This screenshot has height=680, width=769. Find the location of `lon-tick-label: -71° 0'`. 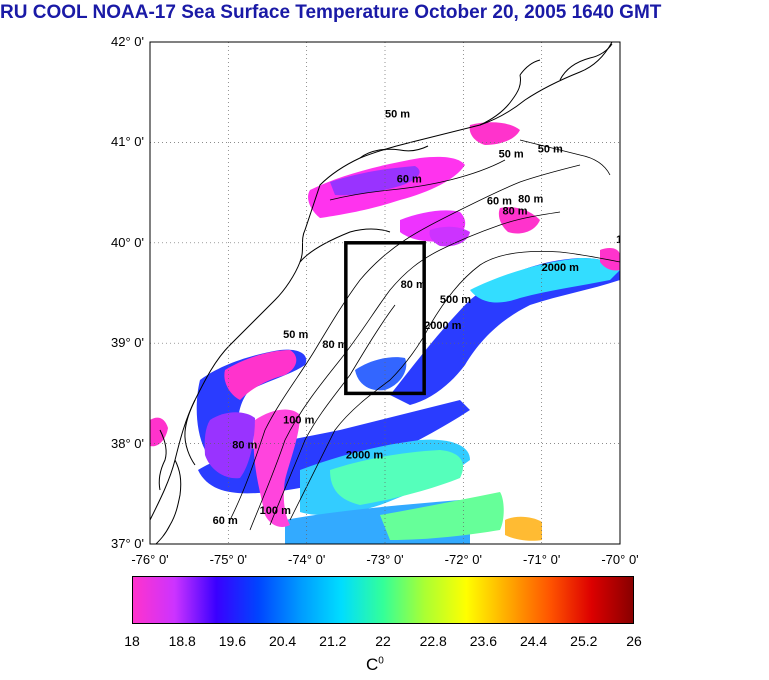

lon-tick-label: -71° 0' is located at coordinates (542, 559).